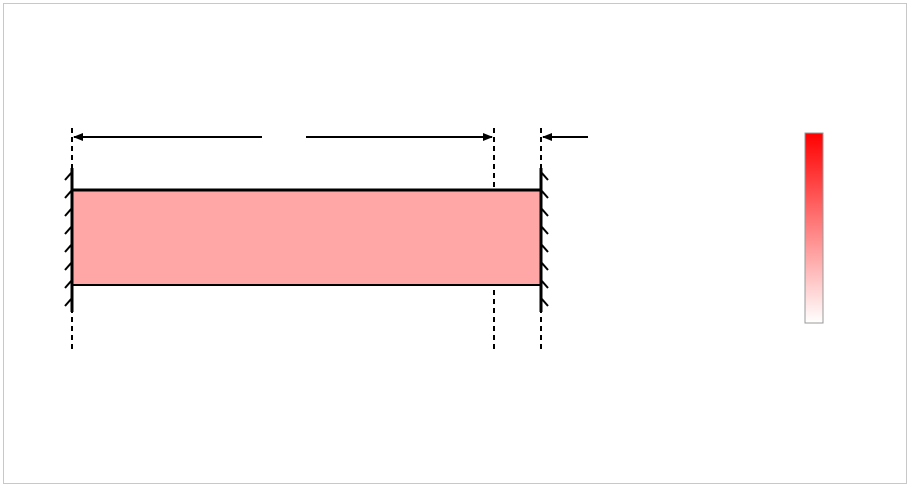  I want to click on right-wall-support, so click(544, 240).